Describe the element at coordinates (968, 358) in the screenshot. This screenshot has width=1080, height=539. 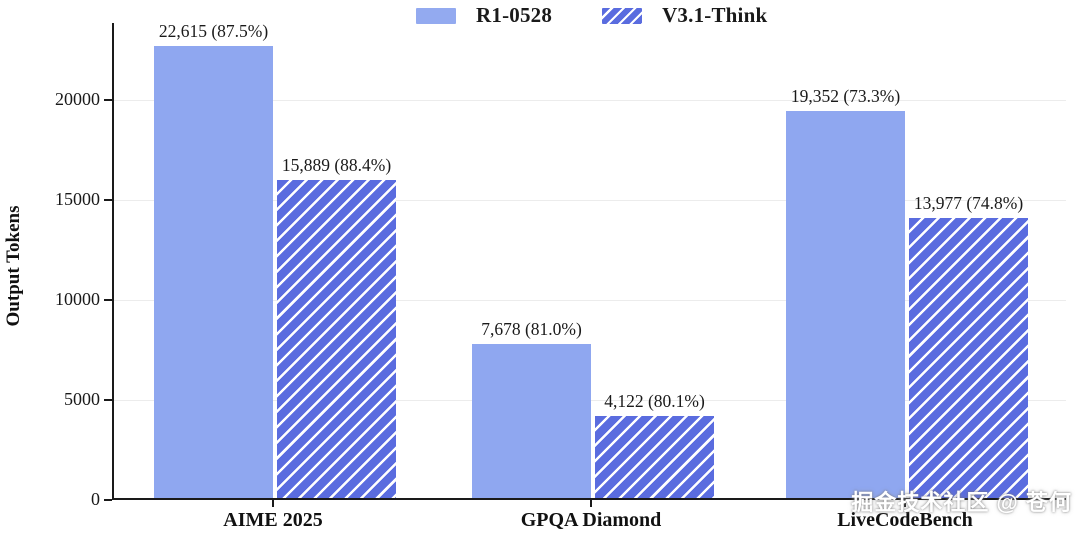
I see `bar-v3.1-think-livecodebench` at that location.